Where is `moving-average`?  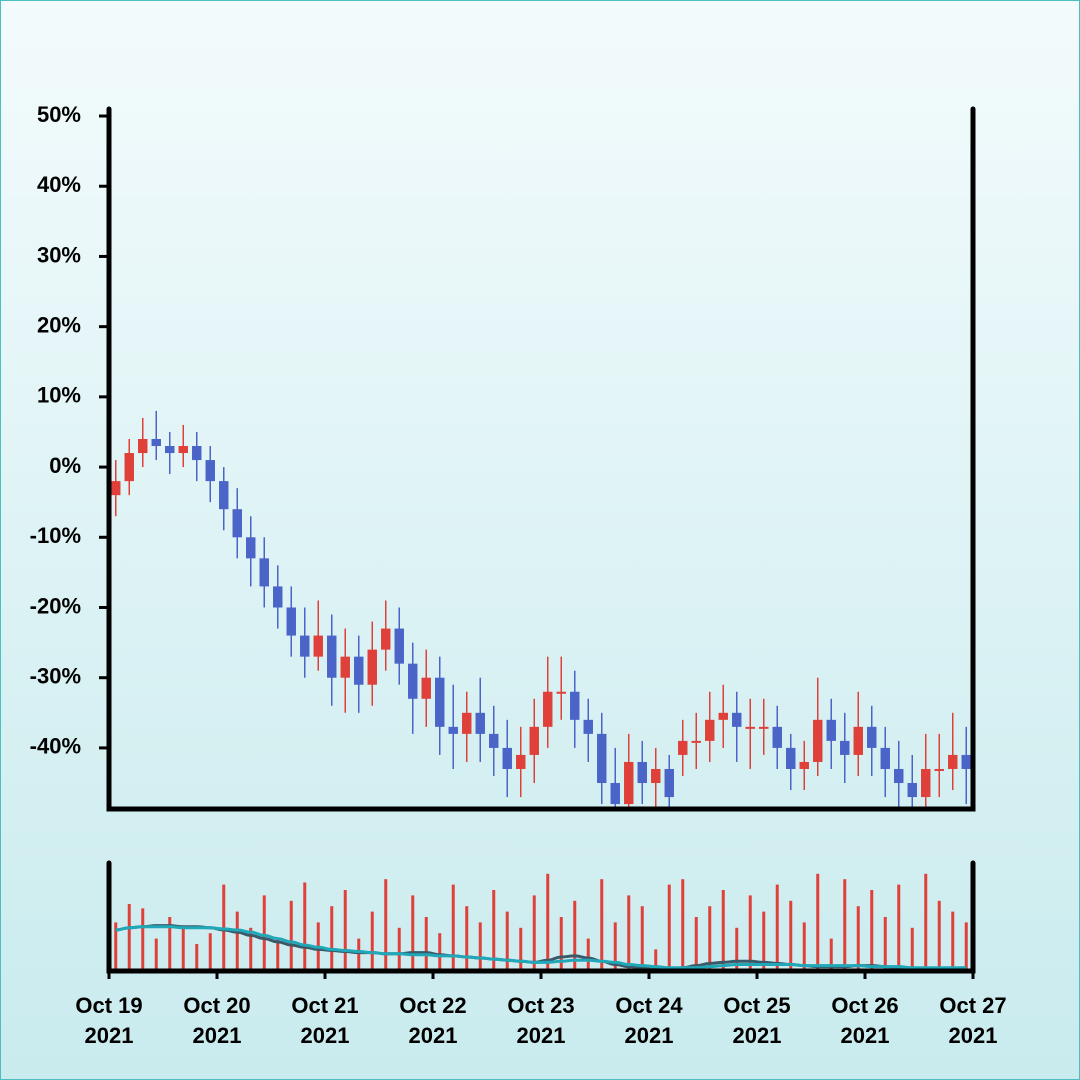 moving-average is located at coordinates (541, 947).